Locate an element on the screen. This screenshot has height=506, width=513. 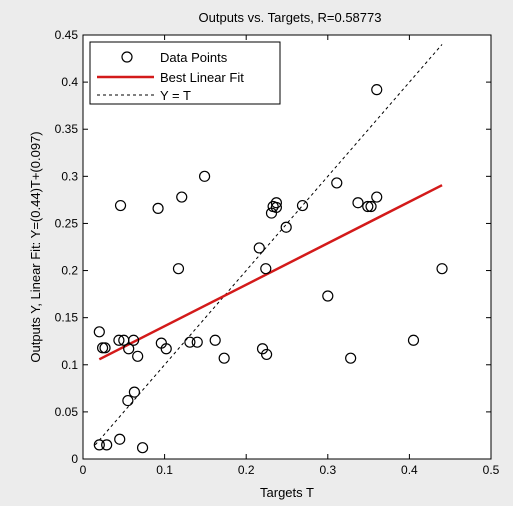
chart-title: Outputs vs. Targets, R=0.58773 is located at coordinates (290, 17).